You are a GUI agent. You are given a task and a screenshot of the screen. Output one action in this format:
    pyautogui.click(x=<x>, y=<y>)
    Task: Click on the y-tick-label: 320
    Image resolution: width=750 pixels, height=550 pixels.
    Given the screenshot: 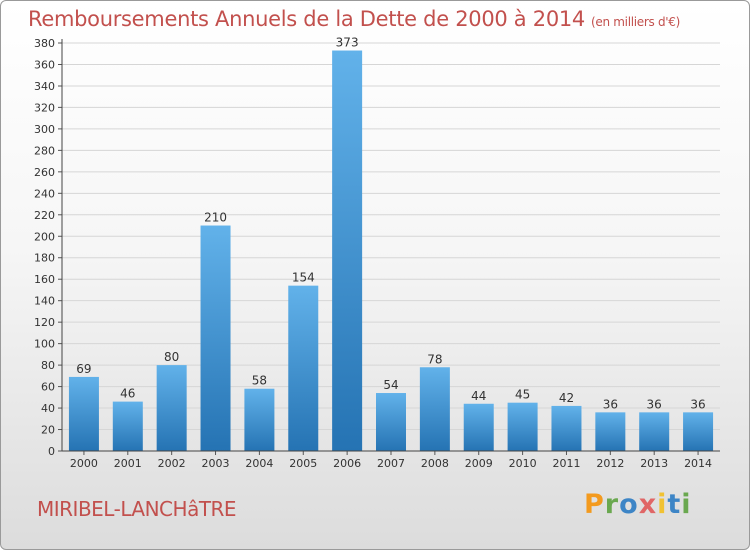 What is the action you would take?
    pyautogui.click(x=44, y=107)
    